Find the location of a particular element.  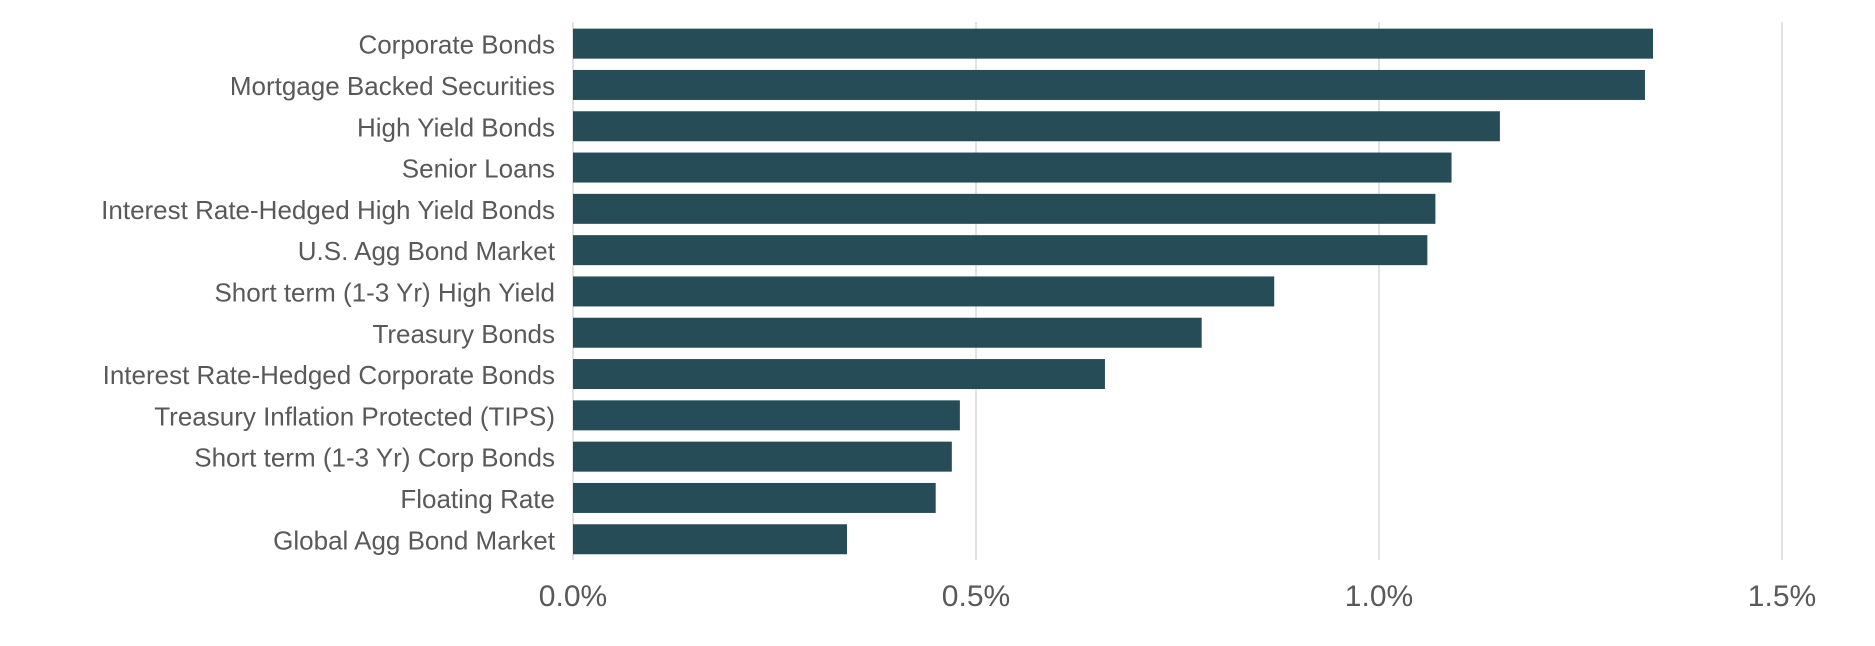

x-tick-labels: 0.0% 0.5% 1.0% 1.5% is located at coordinates (1177, 596).